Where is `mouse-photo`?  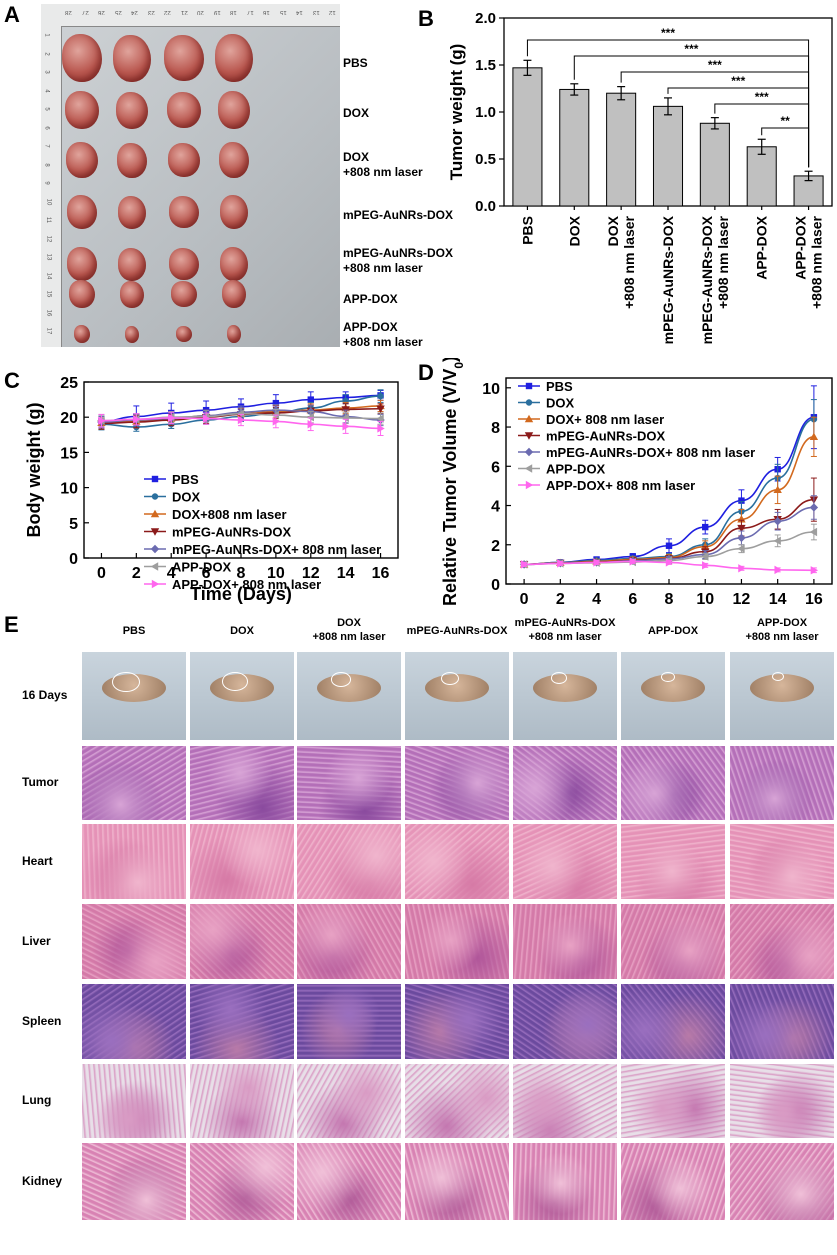 mouse-photo is located at coordinates (565, 696).